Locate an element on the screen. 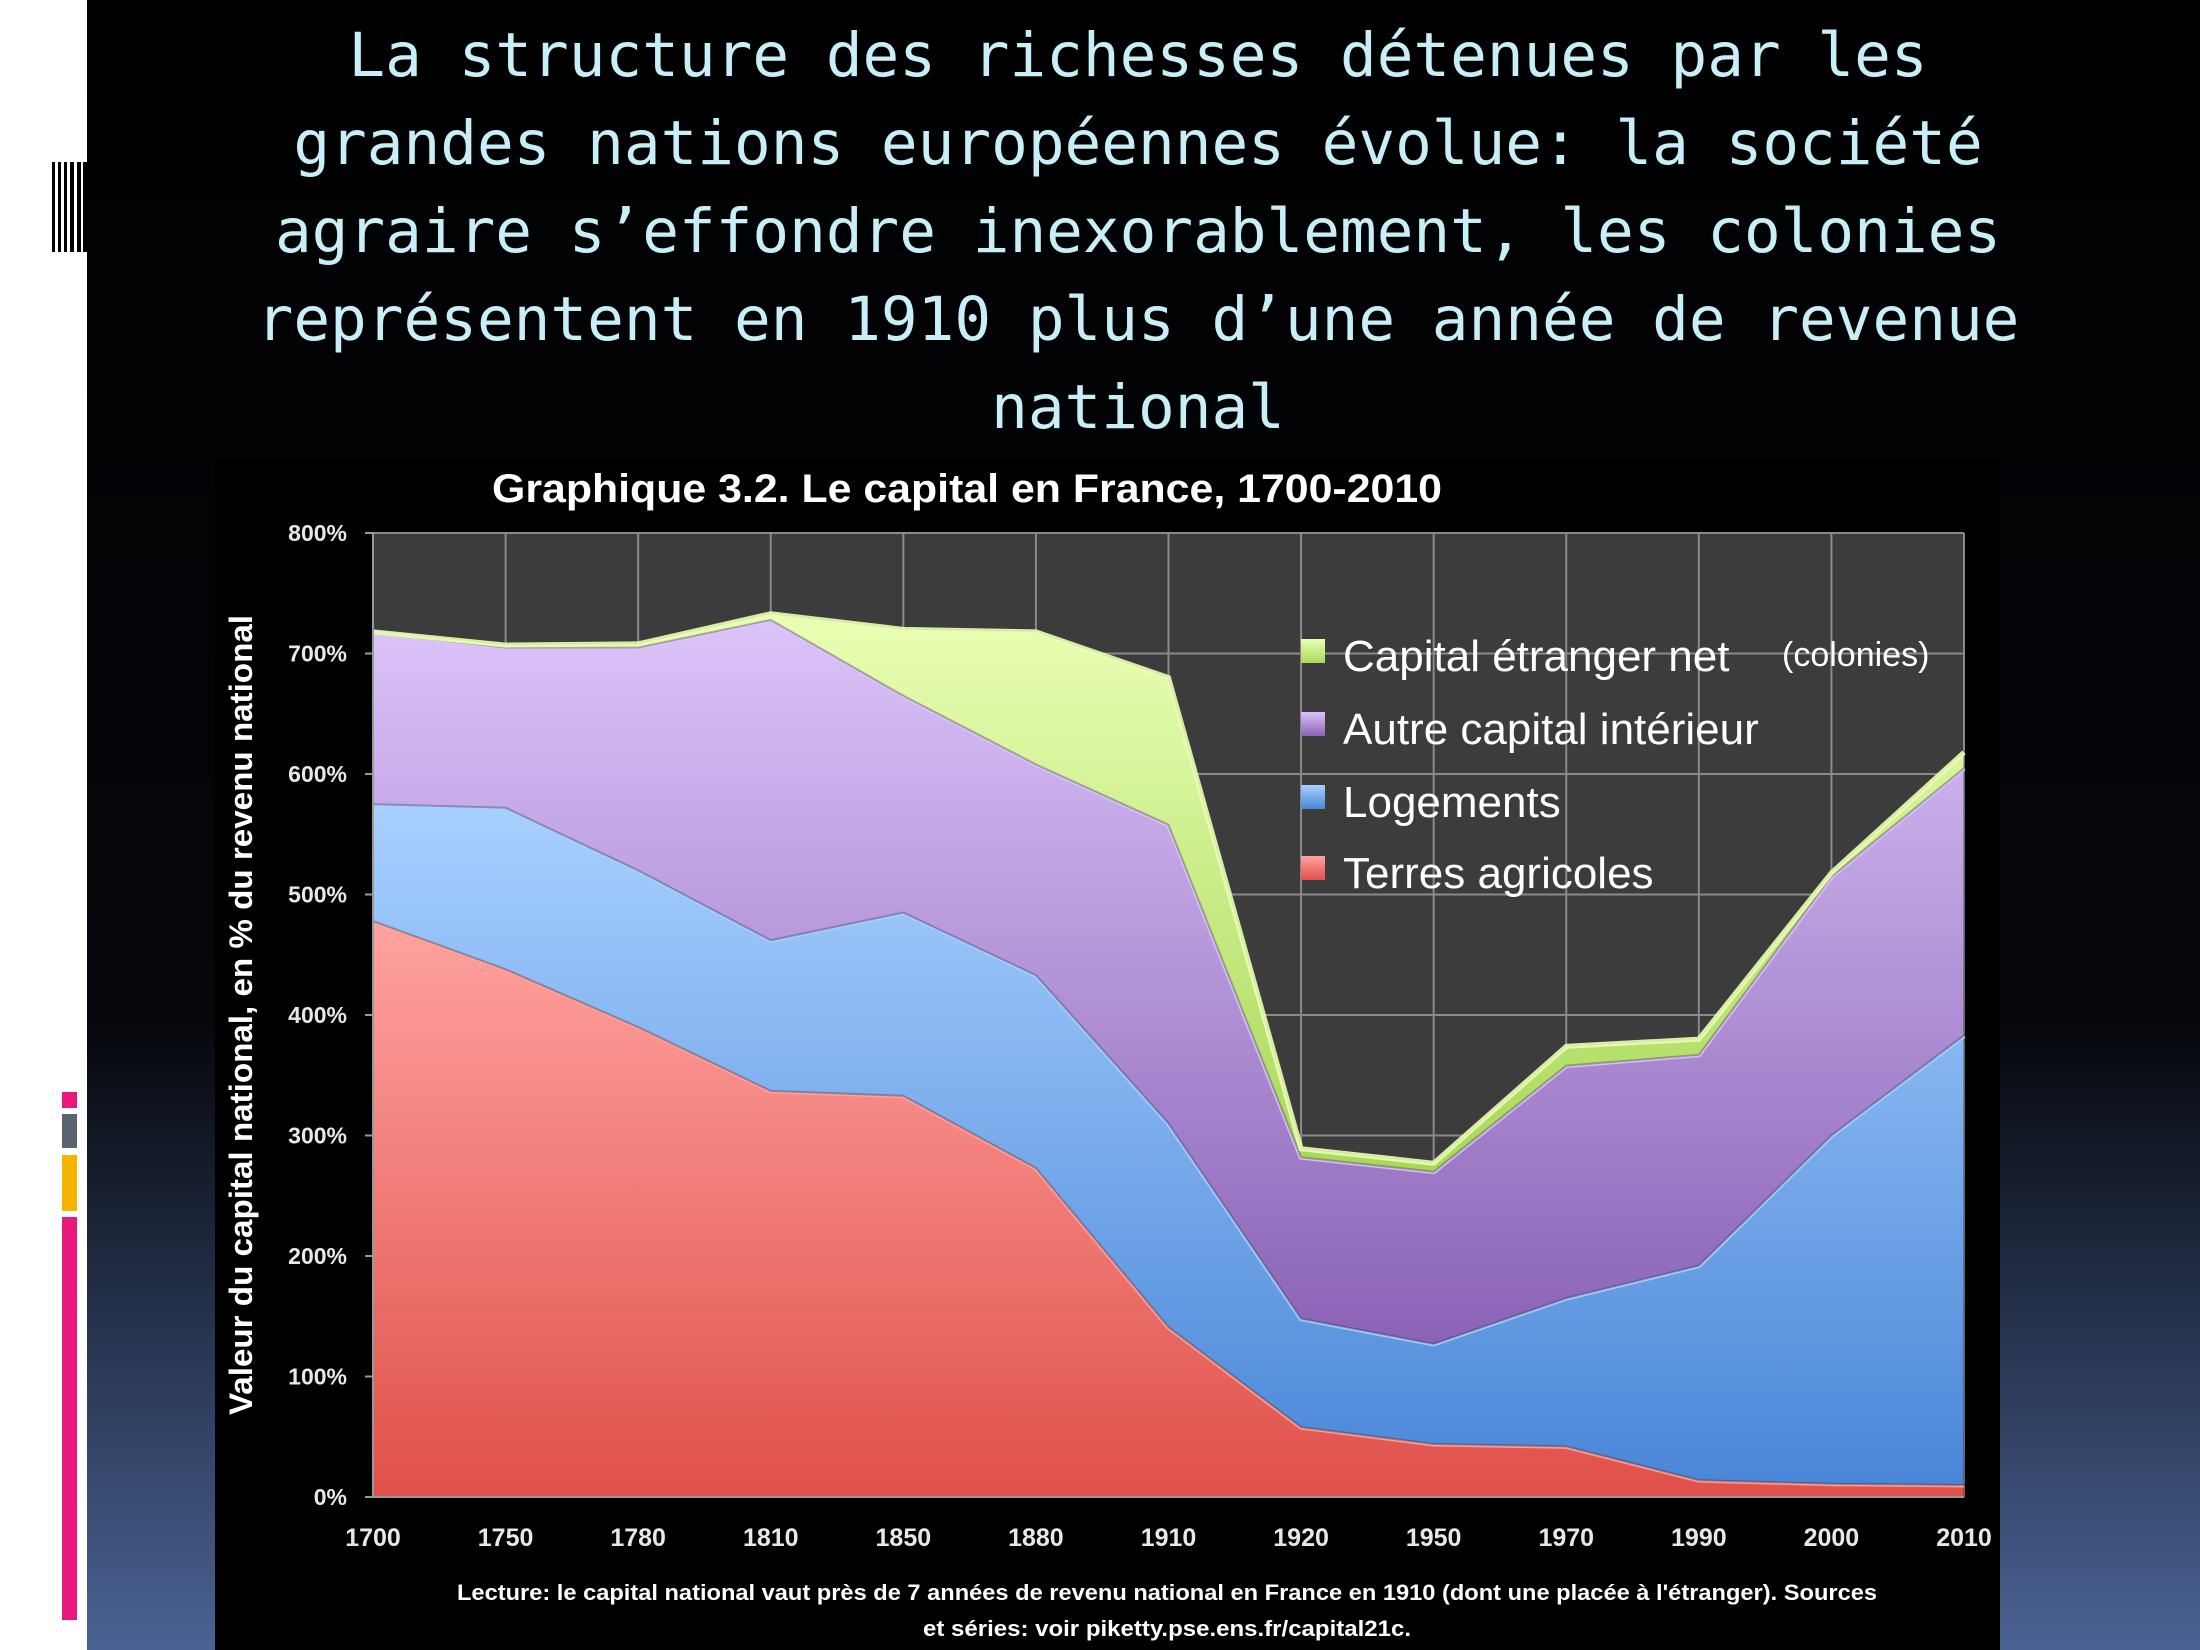 This screenshot has height=1650, width=2200. x-tick-label: 1950 is located at coordinates (1434, 1538).